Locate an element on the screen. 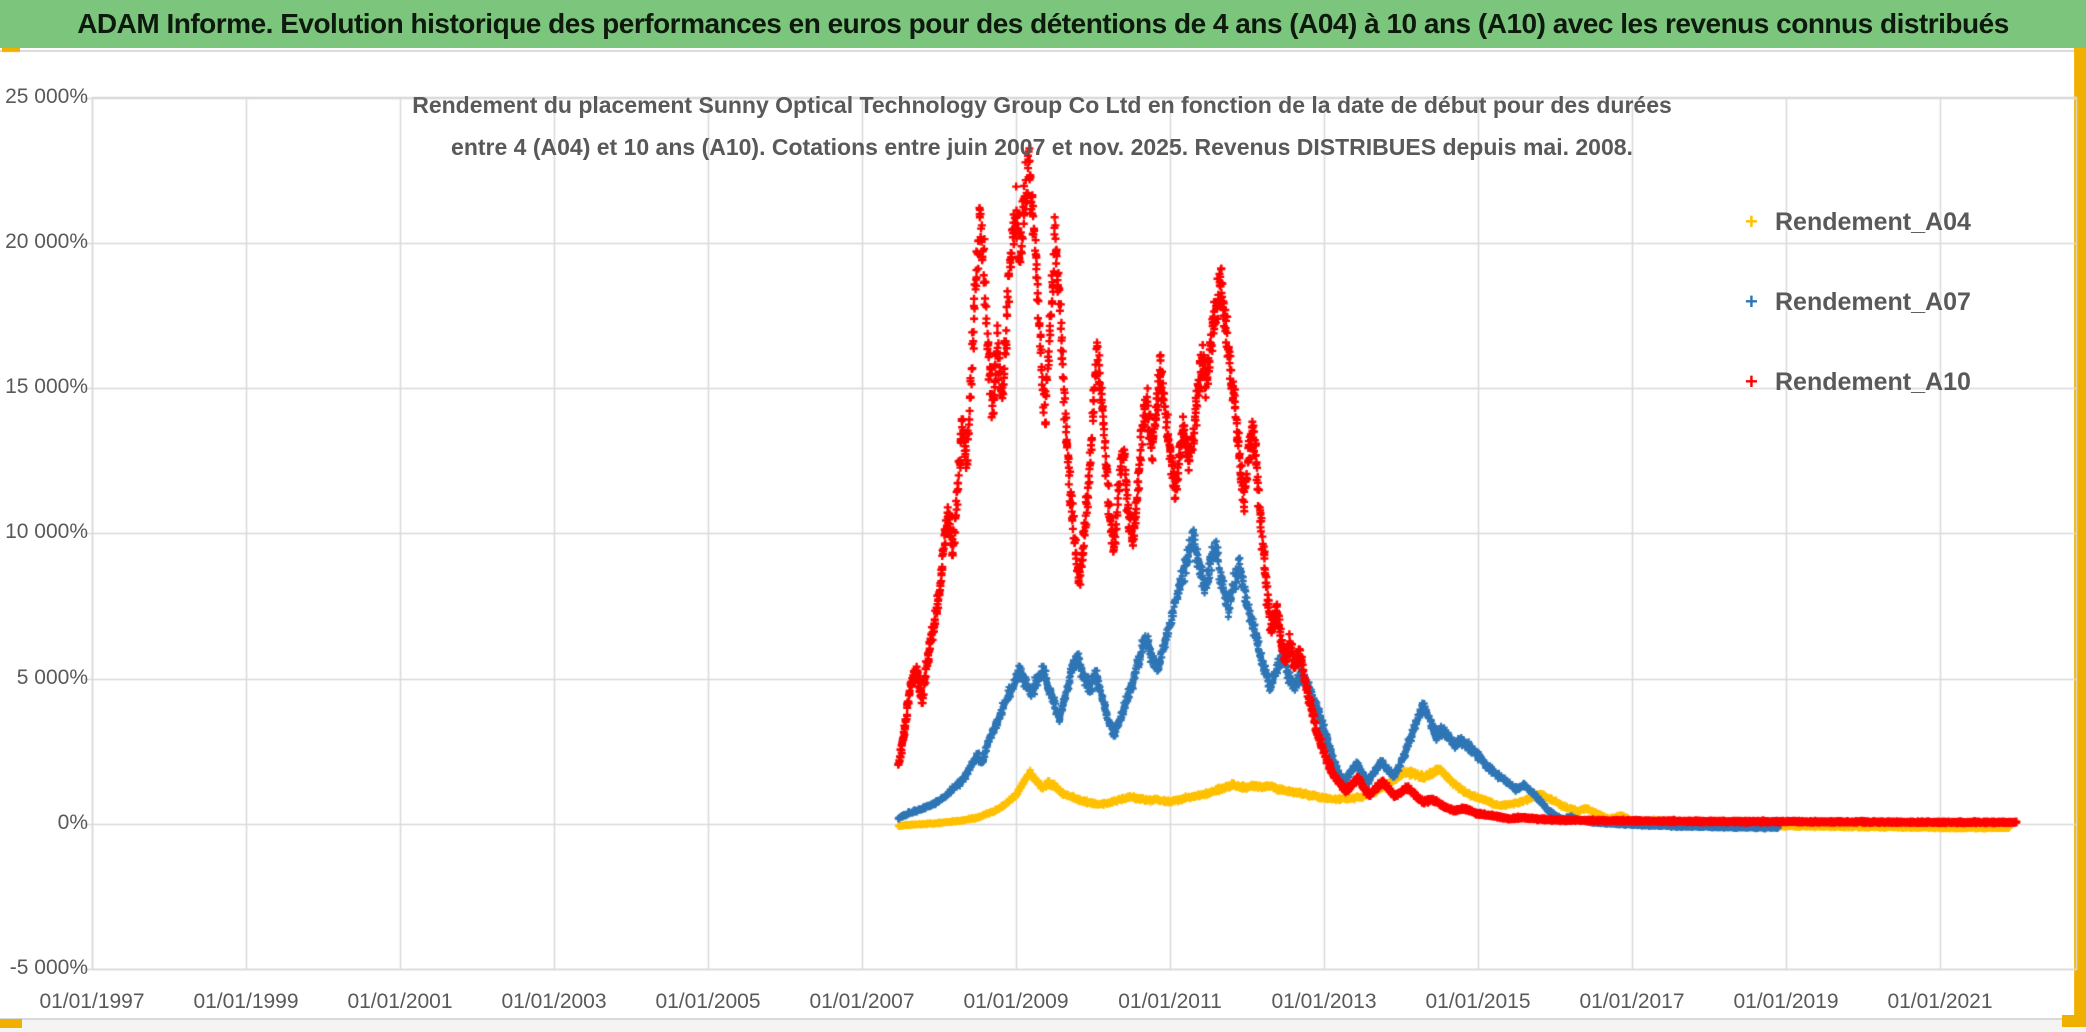 This screenshot has height=1032, width=2086. selection-accent-bottom-left is located at coordinates (11, 1023).